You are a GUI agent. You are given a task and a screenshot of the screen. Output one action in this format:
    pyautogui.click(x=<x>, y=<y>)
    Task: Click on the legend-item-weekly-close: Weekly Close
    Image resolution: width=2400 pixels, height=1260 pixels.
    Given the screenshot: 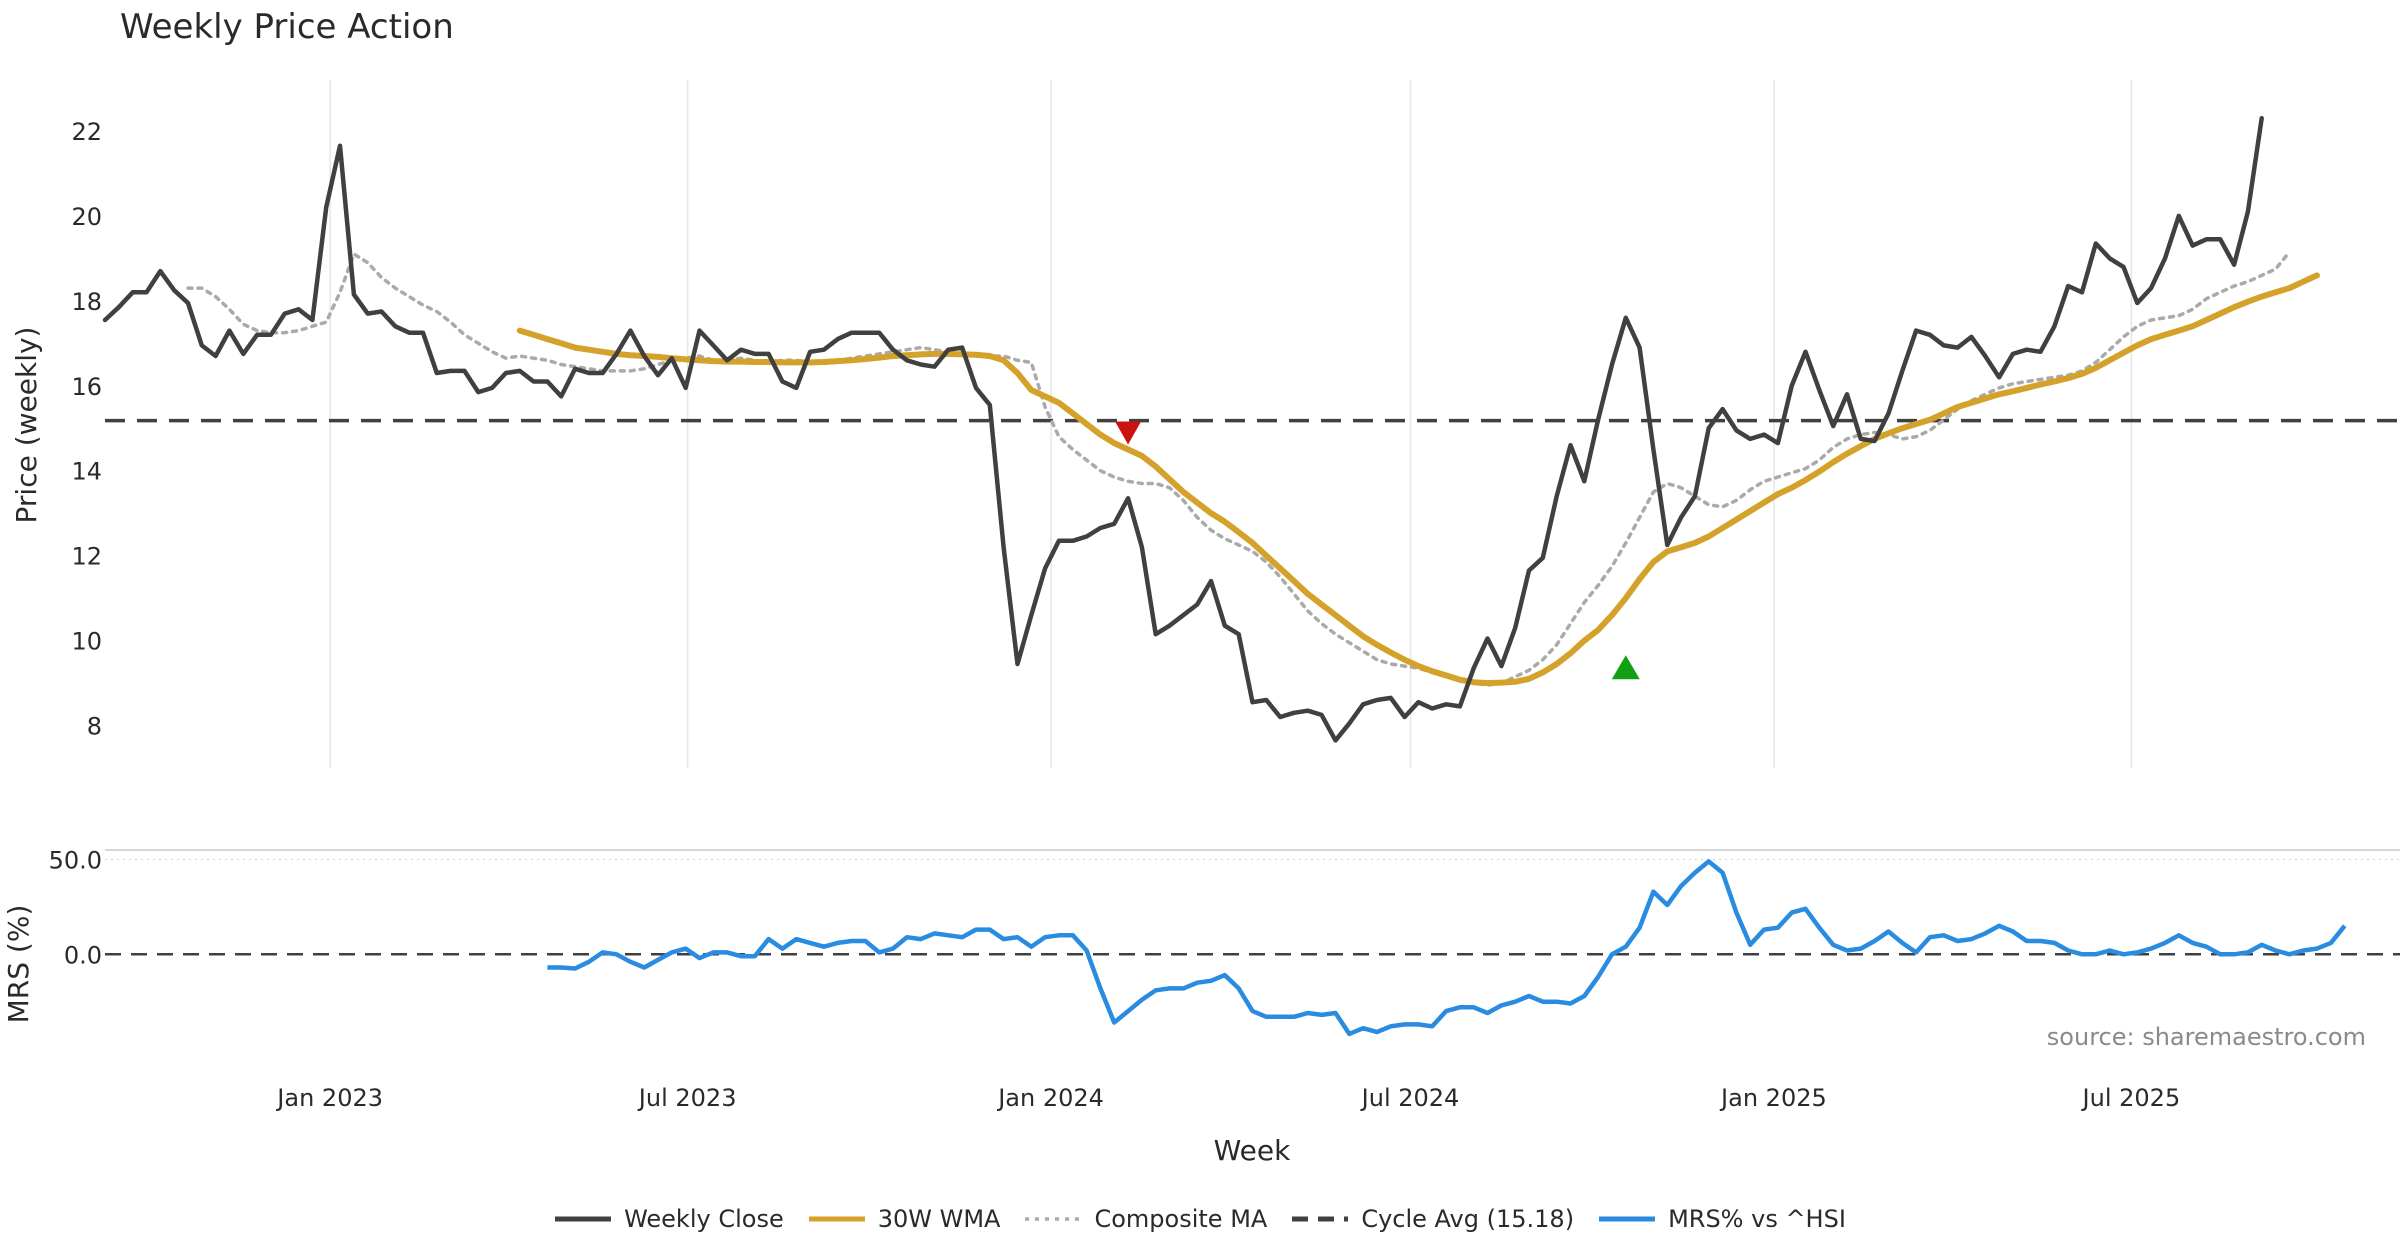 What is the action you would take?
    pyautogui.click(x=669, y=1219)
    